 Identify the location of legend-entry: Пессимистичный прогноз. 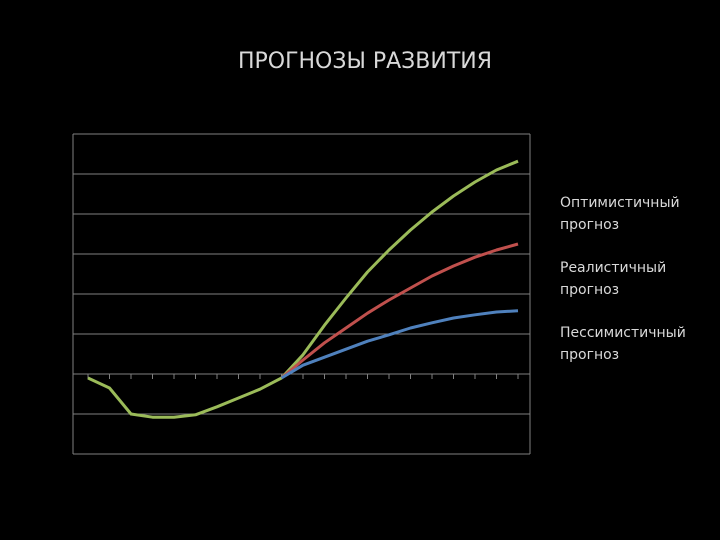
(623, 344).